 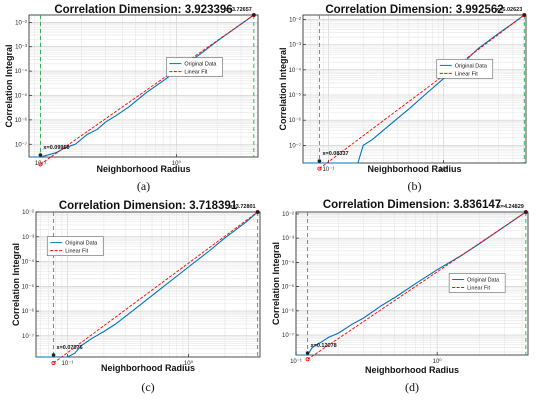 What do you see at coordinates (414, 10) in the screenshot?
I see `chart-title: Correlation Dimension: 3.992562` at bounding box center [414, 10].